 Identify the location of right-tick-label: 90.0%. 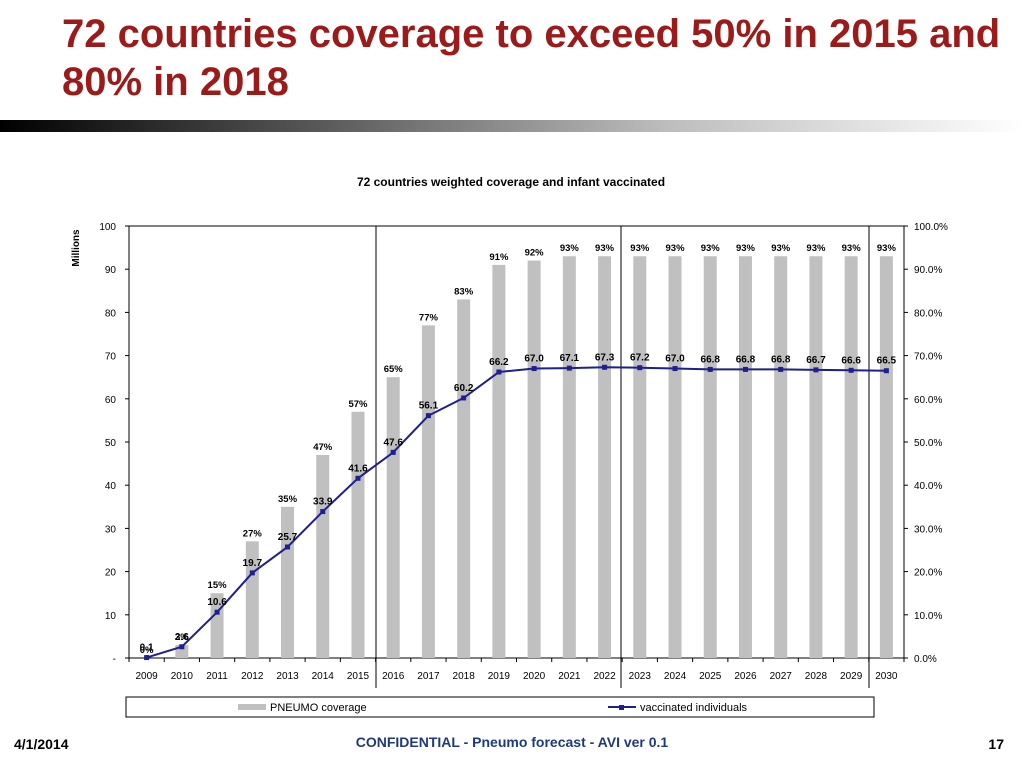
(928, 270).